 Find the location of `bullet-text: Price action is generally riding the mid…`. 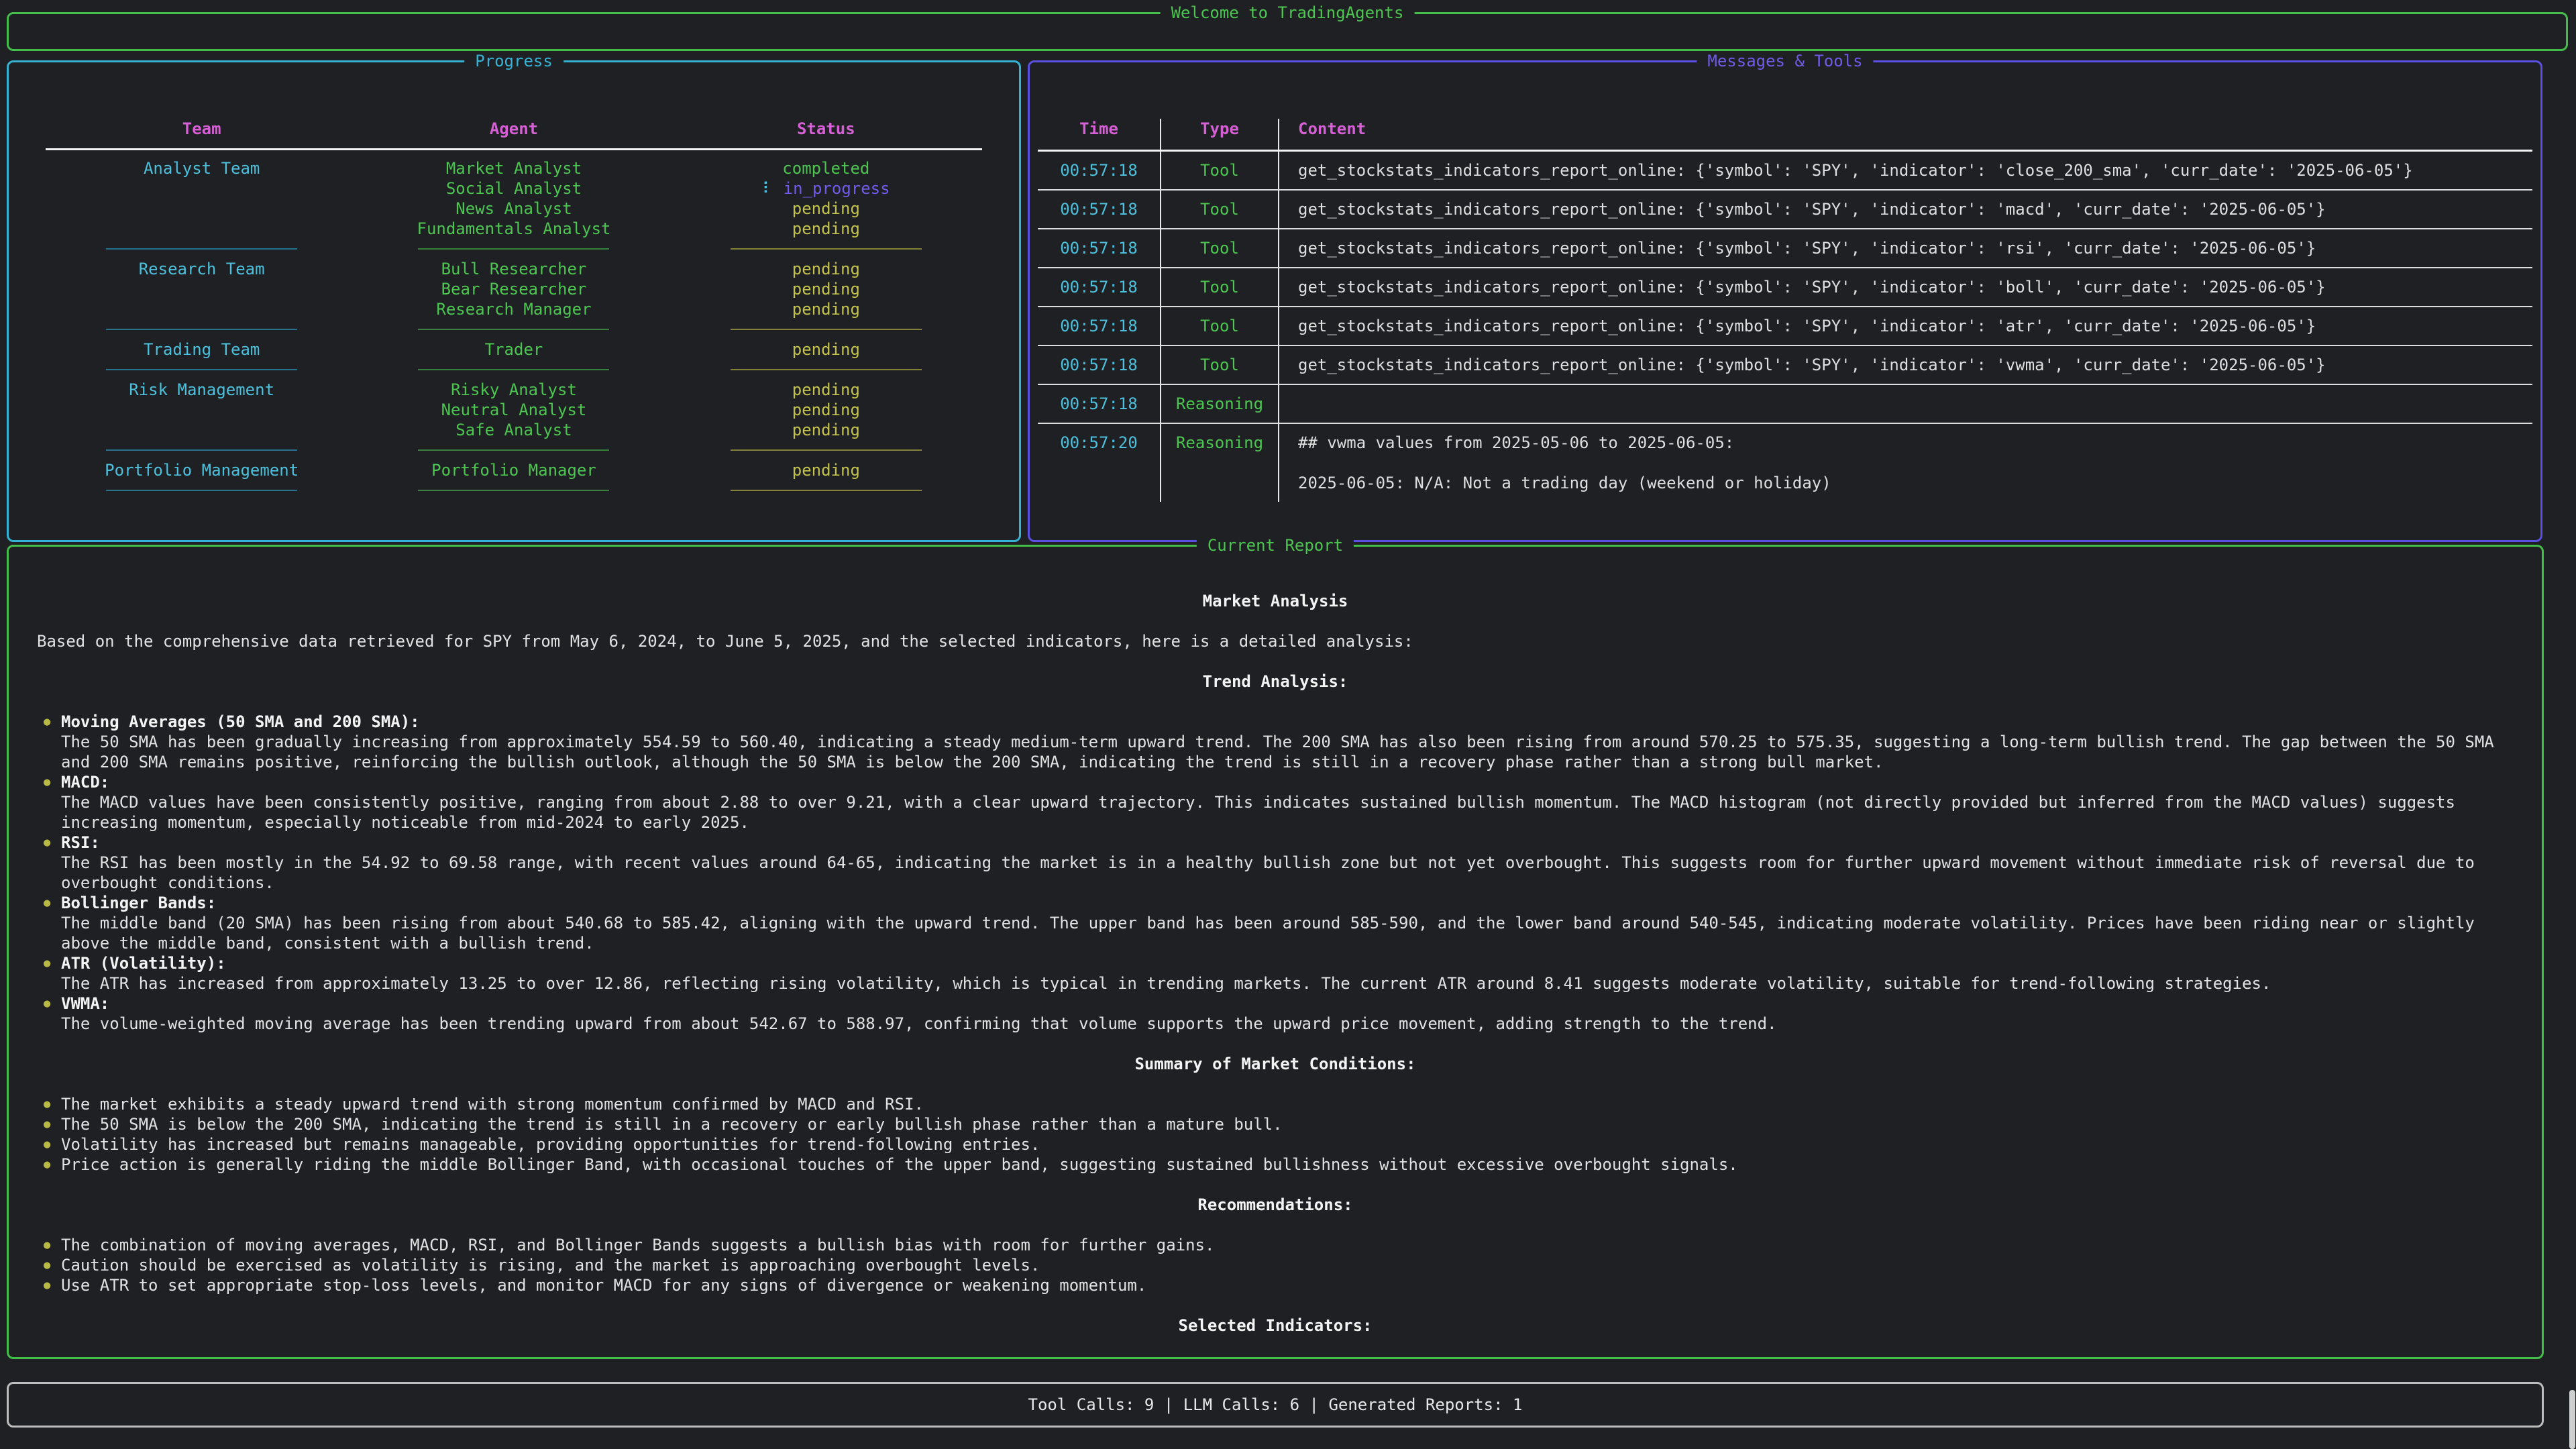

bullet-text: Price action is generally riding the mid… is located at coordinates (899, 1164).